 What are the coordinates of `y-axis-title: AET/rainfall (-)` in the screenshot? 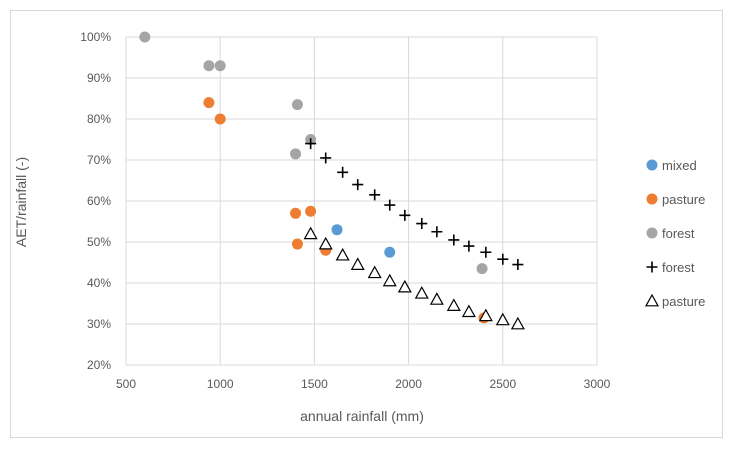 It's located at (21, 202).